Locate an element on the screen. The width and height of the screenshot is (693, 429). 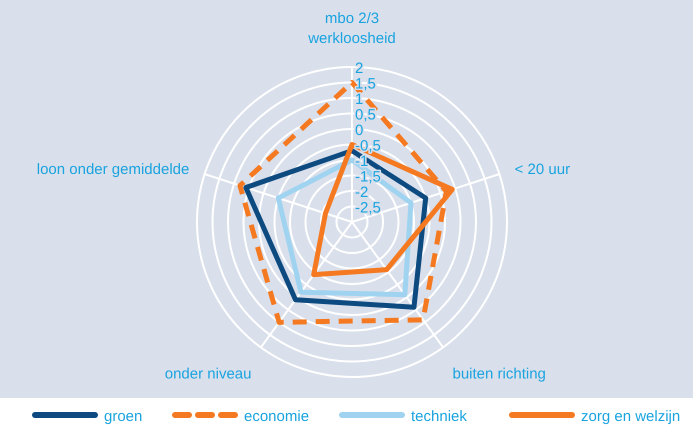
legend-label: techniek is located at coordinates (439, 416).